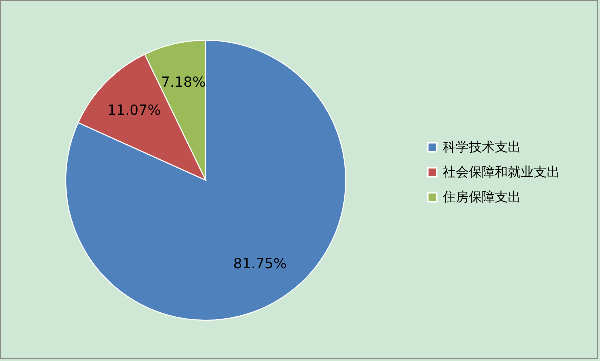  What do you see at coordinates (501, 173) in the screenshot?
I see `legend-label: 社会保障和就业支出` at bounding box center [501, 173].